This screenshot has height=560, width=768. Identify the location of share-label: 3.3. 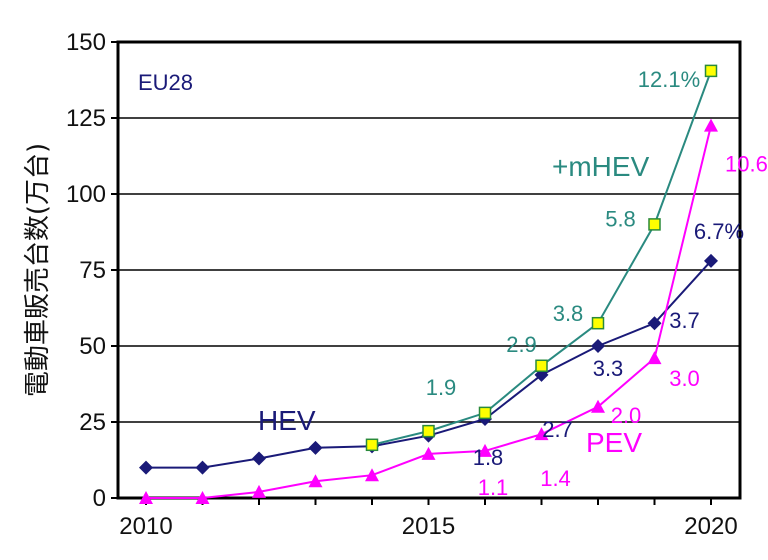
(608, 368).